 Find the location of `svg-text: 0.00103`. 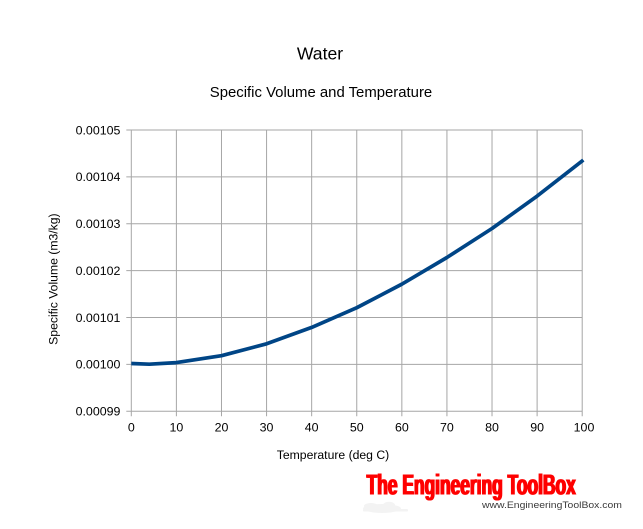

svg-text: 0.00103 is located at coordinates (98, 224).